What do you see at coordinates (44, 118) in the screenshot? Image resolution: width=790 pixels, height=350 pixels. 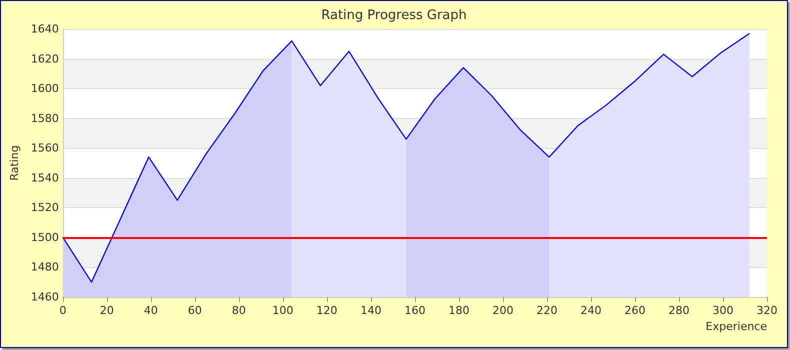 I see `y-tick-label: 1580` at bounding box center [44, 118].